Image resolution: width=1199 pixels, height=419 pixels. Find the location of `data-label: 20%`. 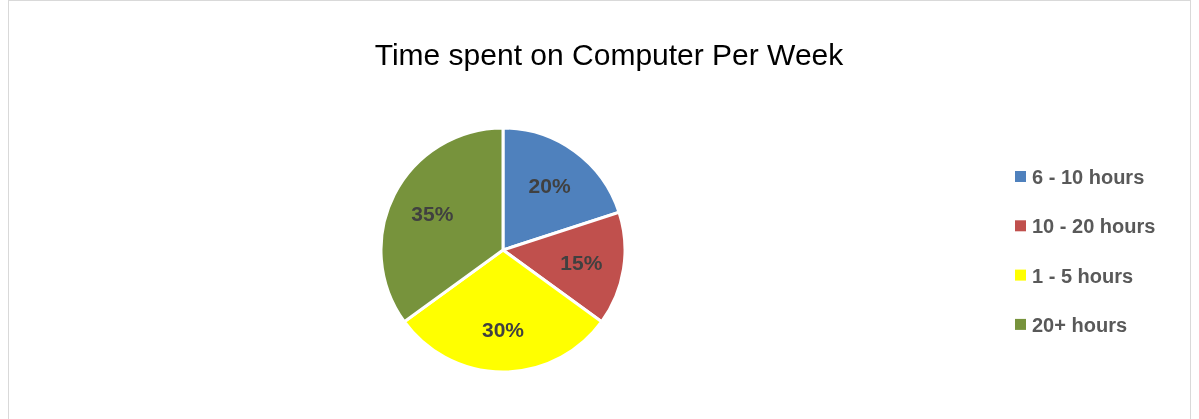

data-label: 20% is located at coordinates (549, 186).